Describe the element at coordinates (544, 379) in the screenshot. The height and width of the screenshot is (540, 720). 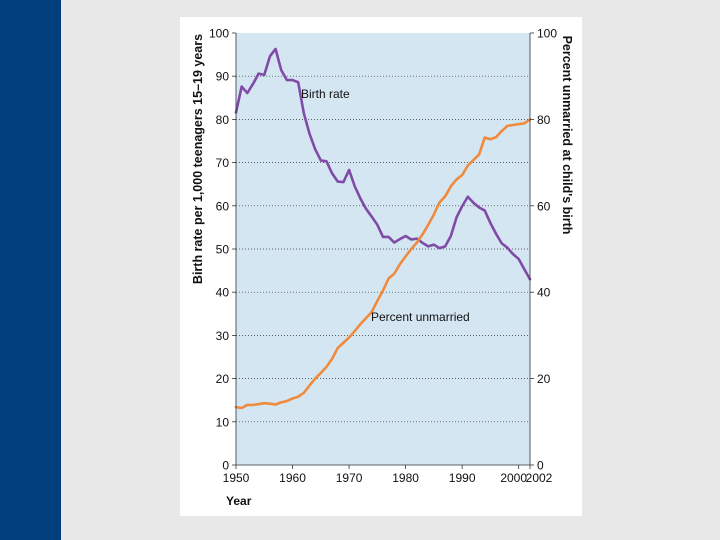
I see `y-right-tick-label: 20` at that location.